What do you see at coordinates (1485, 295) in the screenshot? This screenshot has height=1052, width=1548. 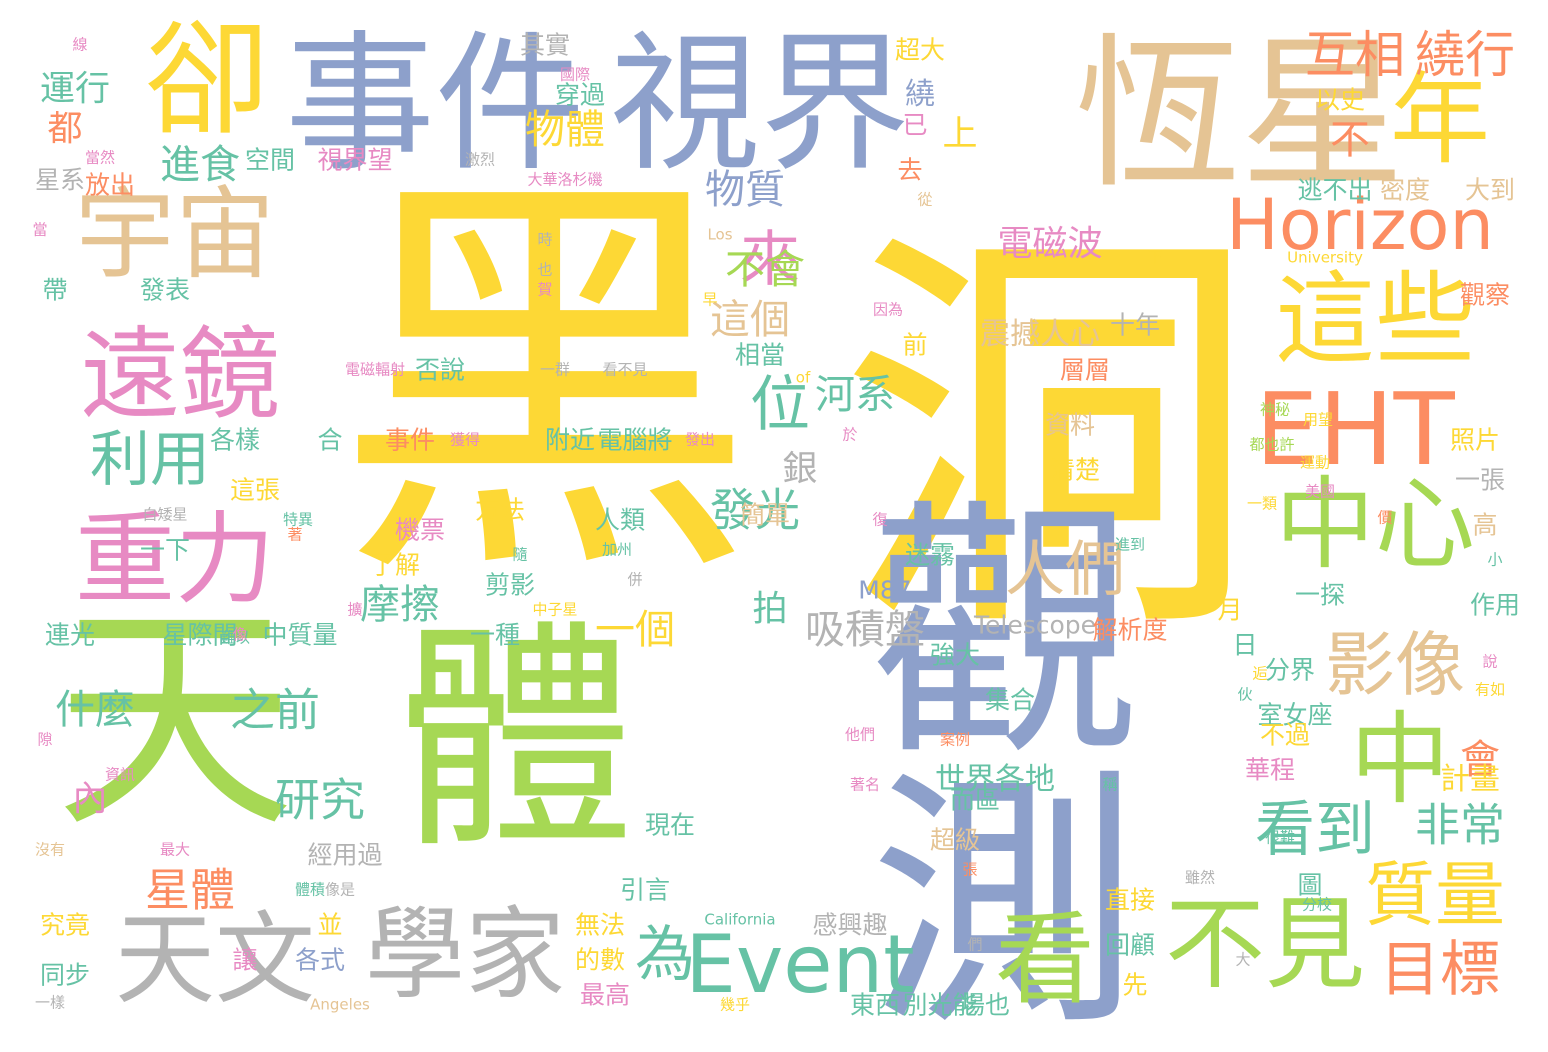 I see `word-134: 觀察` at bounding box center [1485, 295].